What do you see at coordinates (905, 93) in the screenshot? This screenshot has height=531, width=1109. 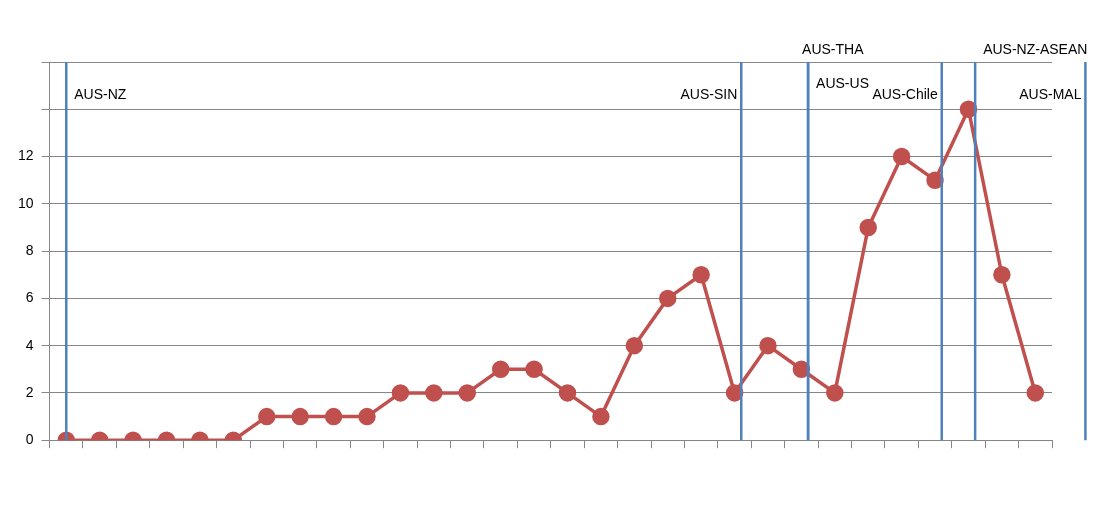 I see `text: AUS-Chile` at bounding box center [905, 93].